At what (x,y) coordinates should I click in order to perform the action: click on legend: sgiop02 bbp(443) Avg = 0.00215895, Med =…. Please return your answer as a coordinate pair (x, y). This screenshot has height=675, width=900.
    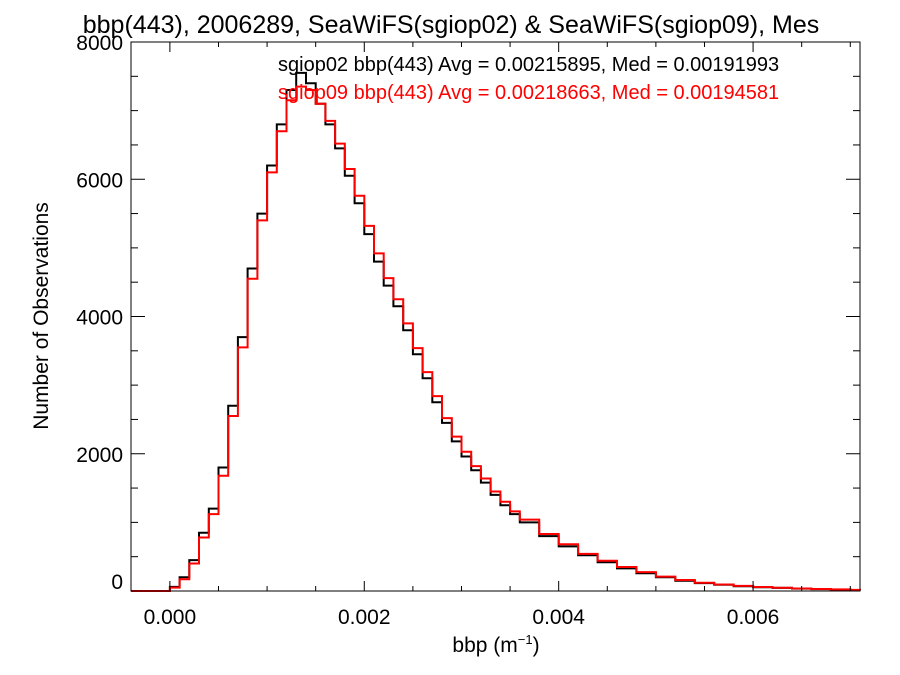
    Looking at the image, I should click on (528, 79).